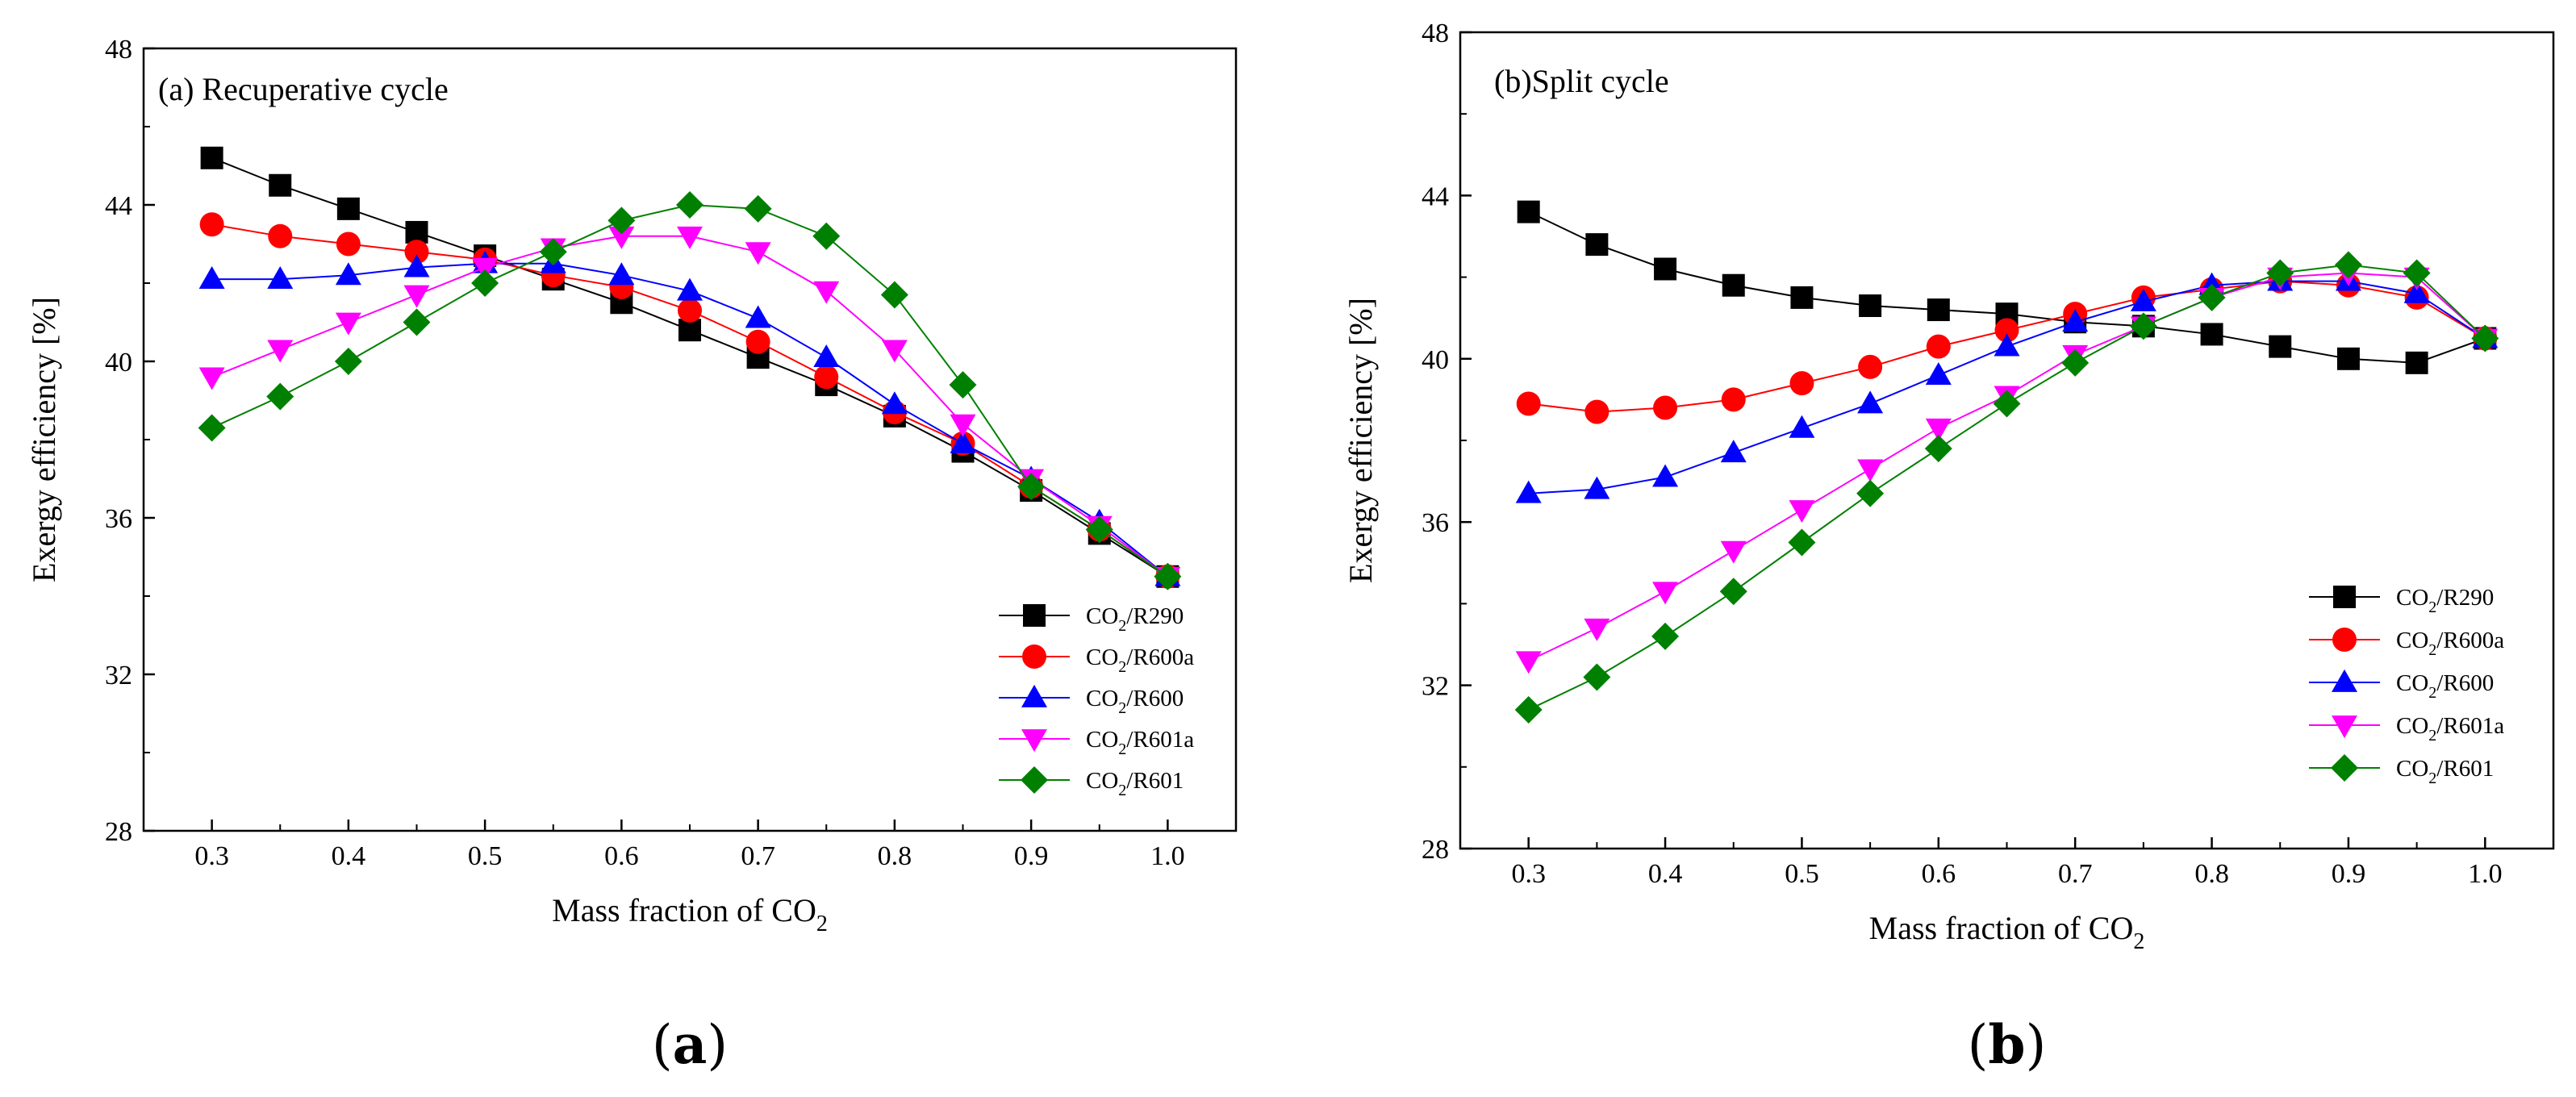 The width and height of the screenshot is (2576, 1097). What do you see at coordinates (1360, 440) in the screenshot?
I see `y-axis-title: Exergy efficiency [%]` at bounding box center [1360, 440].